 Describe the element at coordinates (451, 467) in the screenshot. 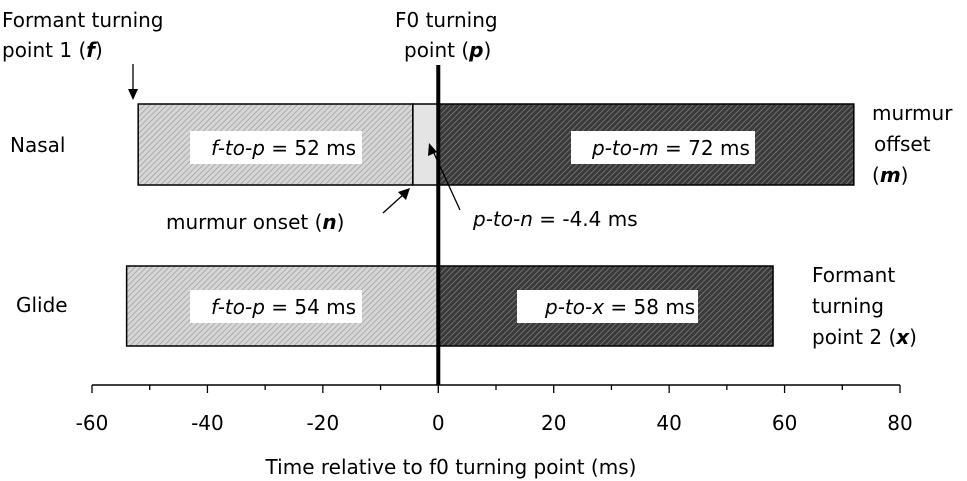

I see `axis-title: Time relative to f0 turning point (ms)` at that location.